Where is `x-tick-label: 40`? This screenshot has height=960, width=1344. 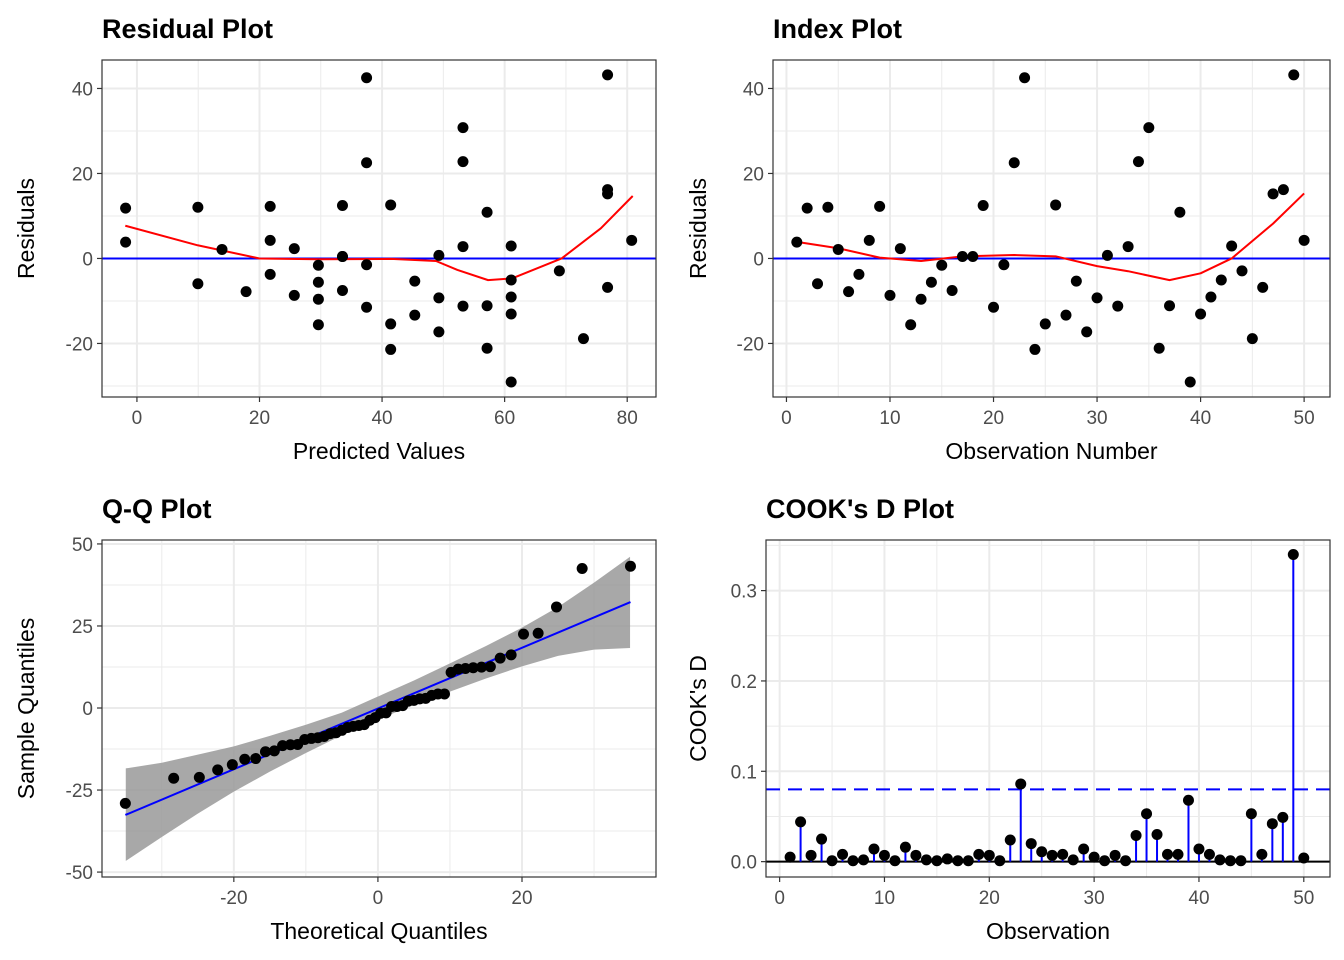
x-tick-label: 40 is located at coordinates (1200, 418).